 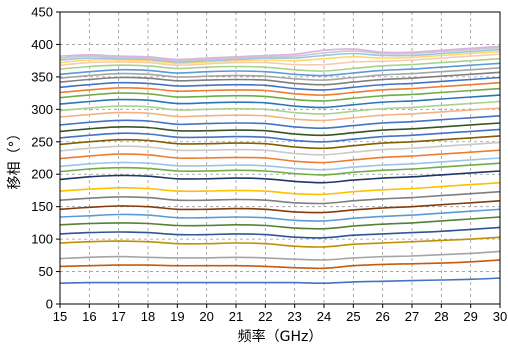 I want to click on x-tick-label: 21, so click(x=236, y=316).